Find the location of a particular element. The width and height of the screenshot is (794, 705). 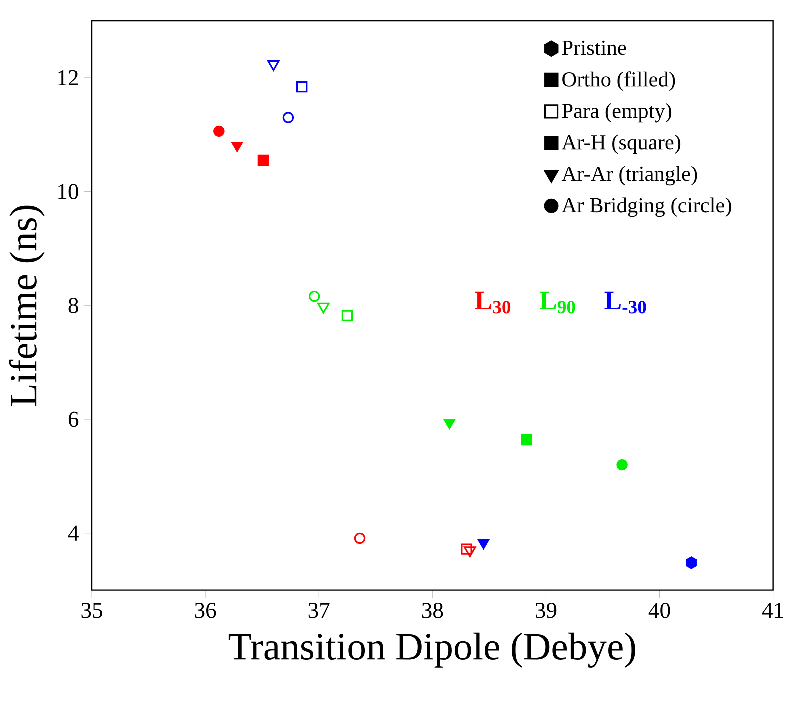

legend-label: Ar-H (square) is located at coordinates (621, 144).